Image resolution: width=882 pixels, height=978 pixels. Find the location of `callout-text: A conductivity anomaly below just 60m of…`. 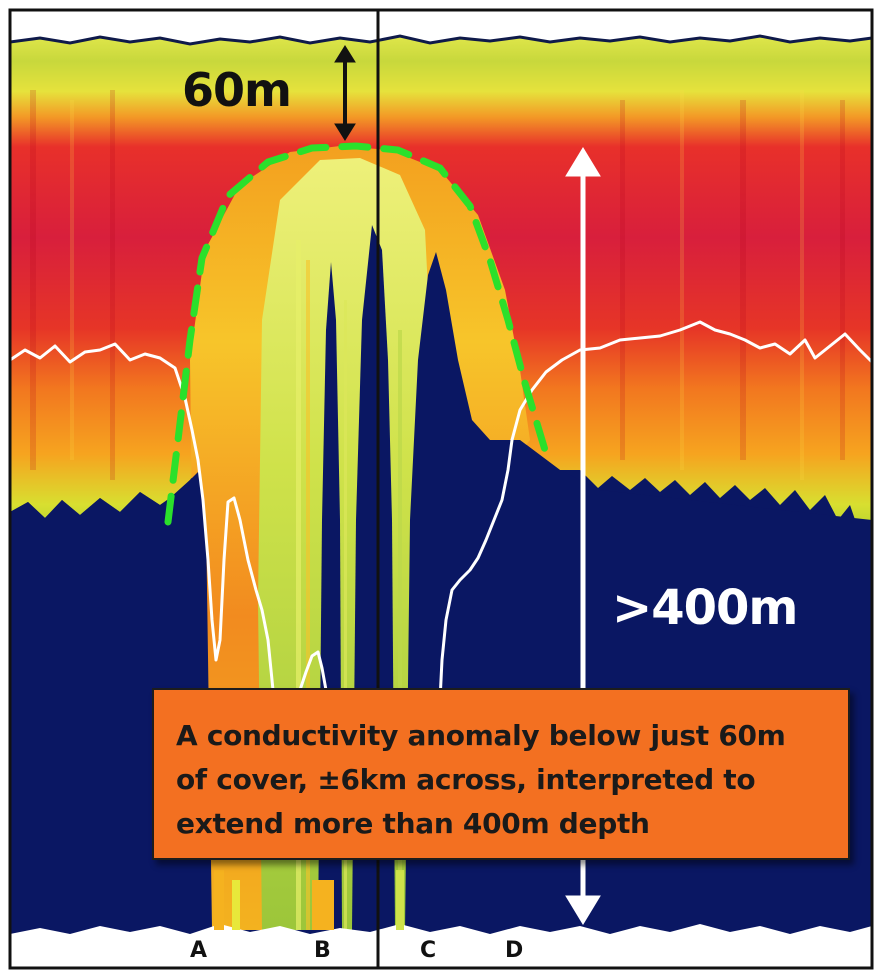

callout-text: A conductivity anomaly below just 60m of… is located at coordinates (481, 779).